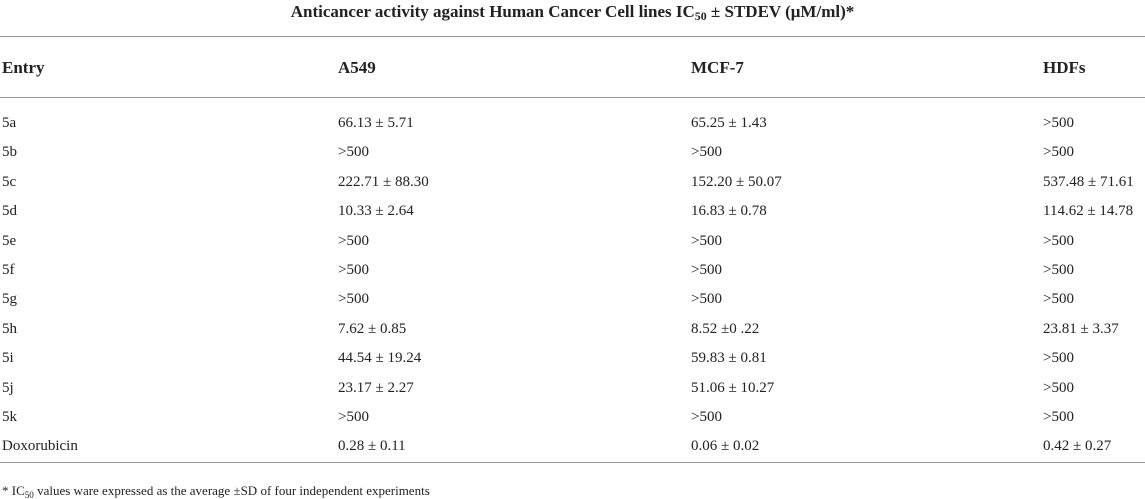 This screenshot has height=499, width=1145. Describe the element at coordinates (1088, 211) in the screenshot. I see `cell: 114.62 ± 14.78` at that location.